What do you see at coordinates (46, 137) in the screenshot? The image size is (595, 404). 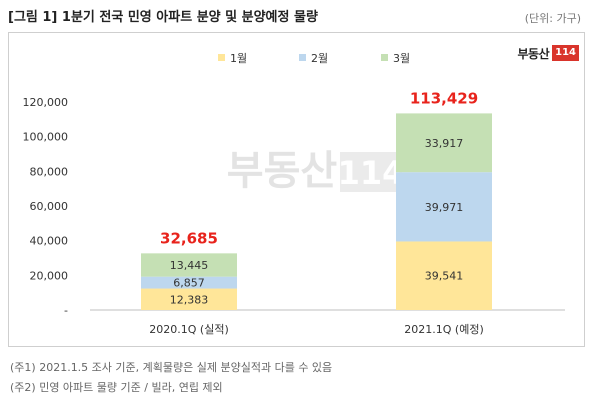 I see `y-tick-label: 100,000` at bounding box center [46, 137].